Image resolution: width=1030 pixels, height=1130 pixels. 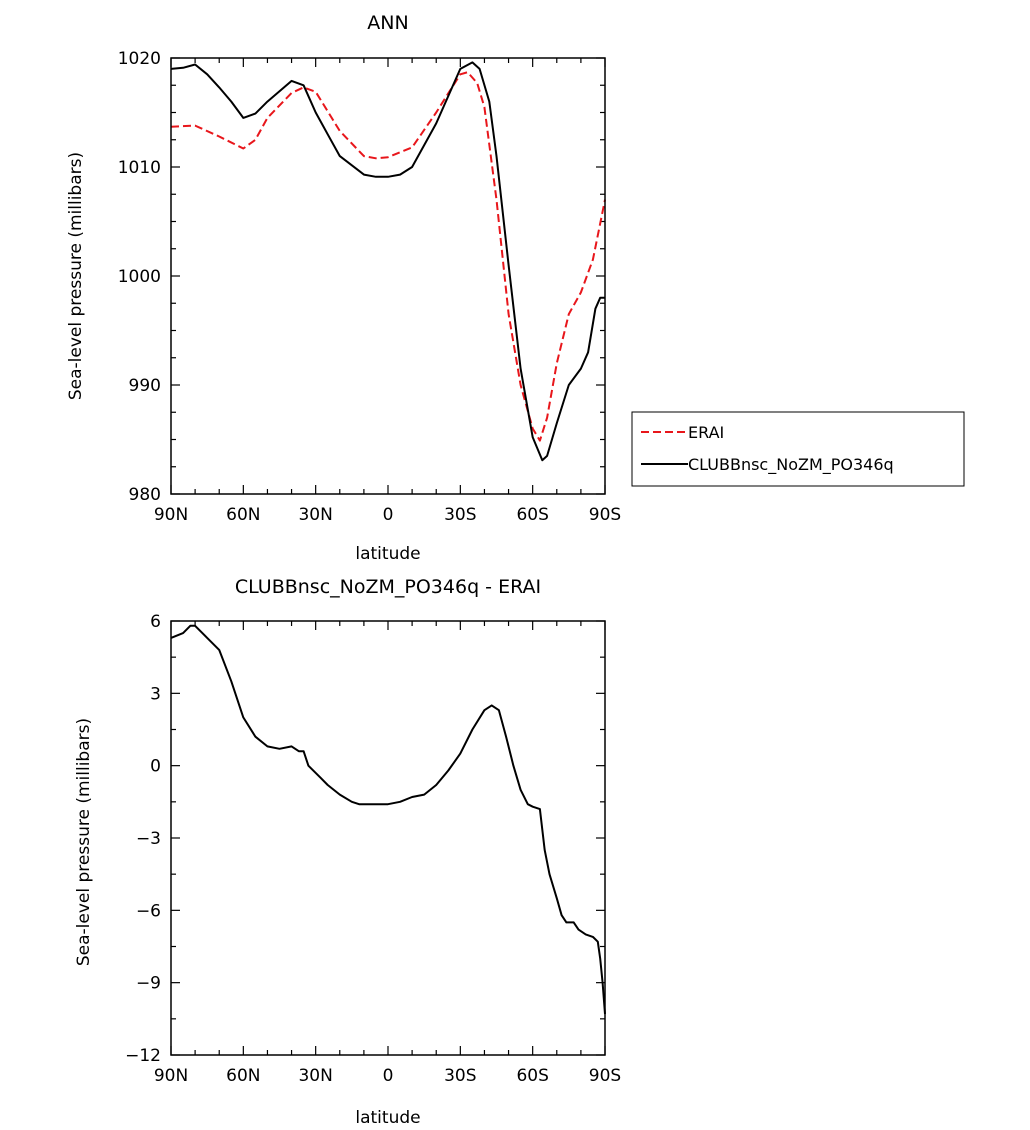 What do you see at coordinates (148, 984) in the screenshot?
I see `bottom-y-tick-label: −9` at bounding box center [148, 984].